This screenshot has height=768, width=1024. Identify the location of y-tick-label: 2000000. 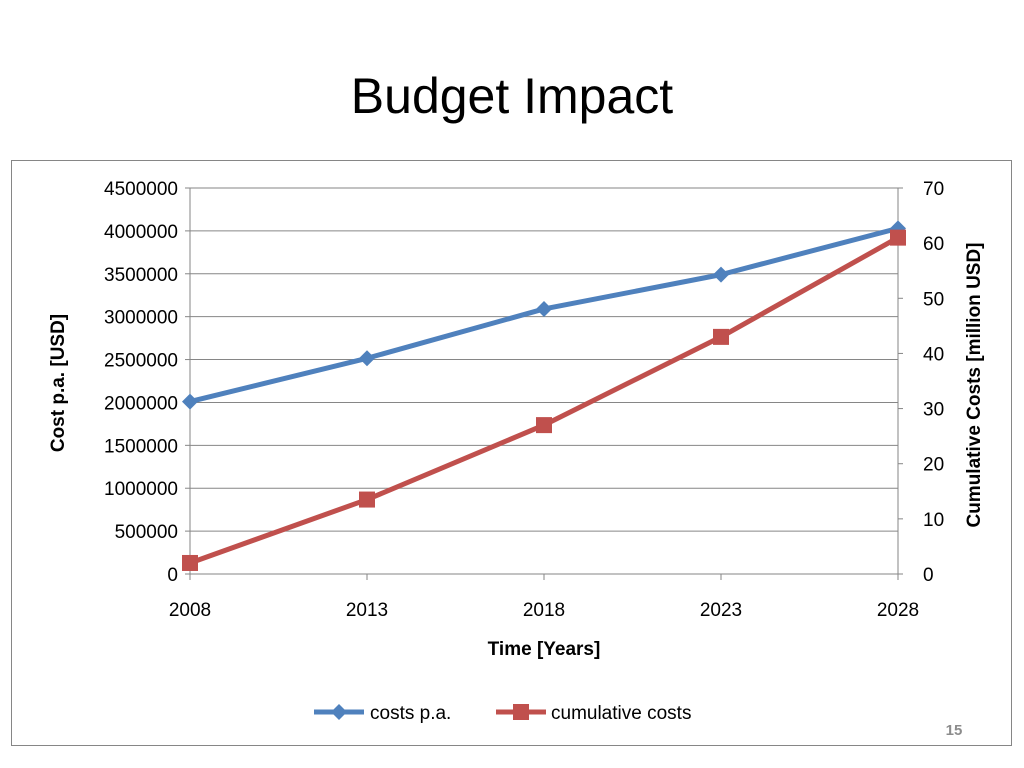
(141, 403).